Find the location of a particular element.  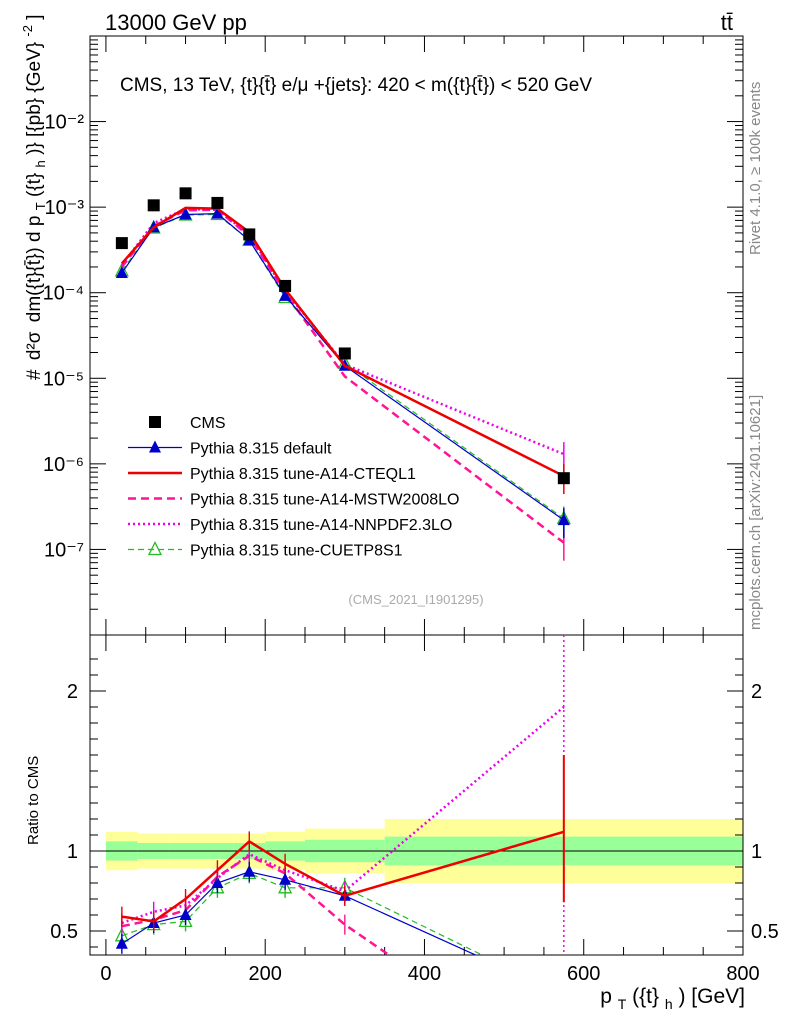

ylabel-units: )} [{pb} {GeV} is located at coordinates (34, 98).